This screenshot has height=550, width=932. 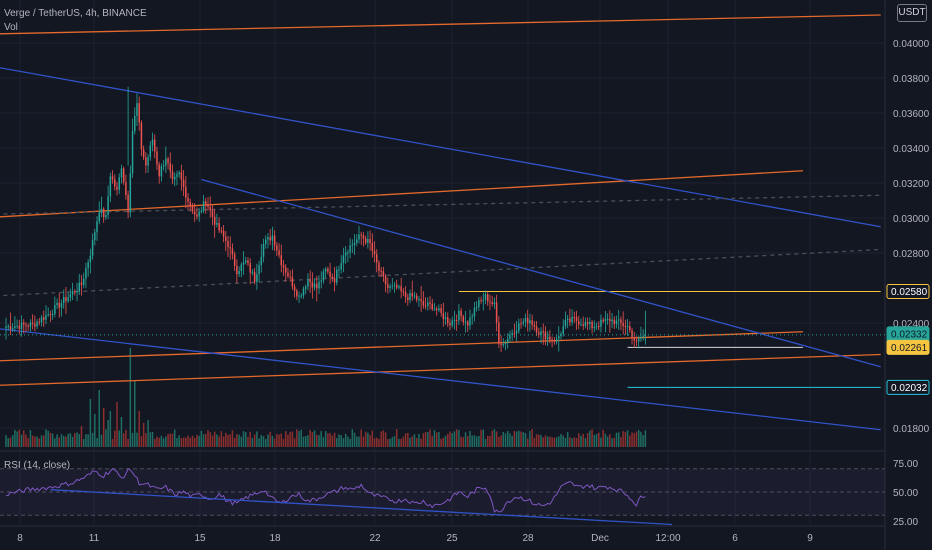 I want to click on price-label-text: 0.02032, so click(x=909, y=388).